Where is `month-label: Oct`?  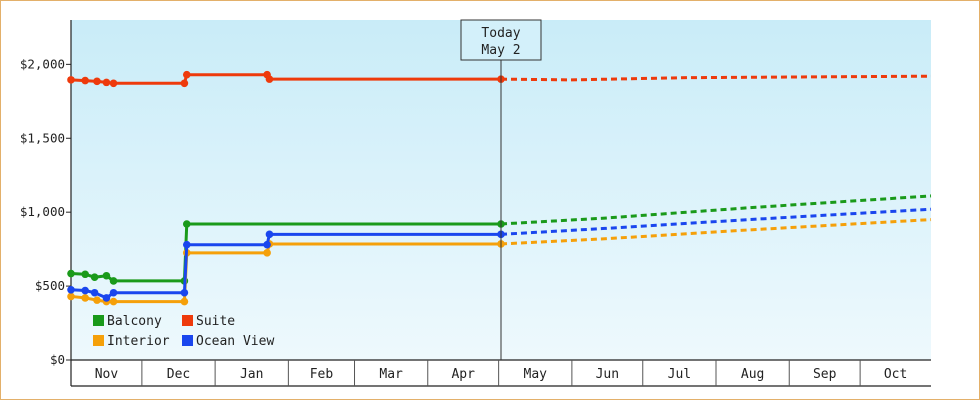 month-label: Oct is located at coordinates (895, 374).